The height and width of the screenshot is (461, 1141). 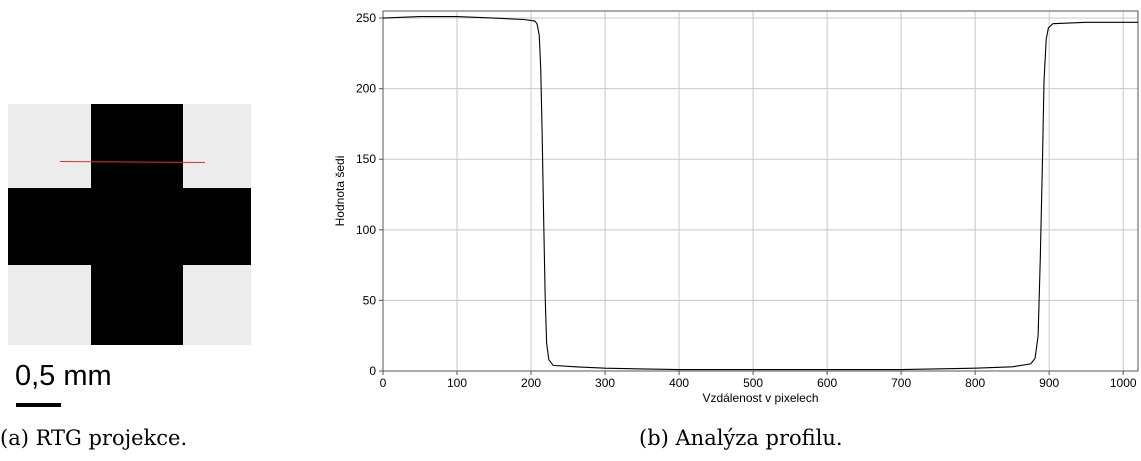 What do you see at coordinates (531, 383) in the screenshot?
I see `x-tick-label: 200` at bounding box center [531, 383].